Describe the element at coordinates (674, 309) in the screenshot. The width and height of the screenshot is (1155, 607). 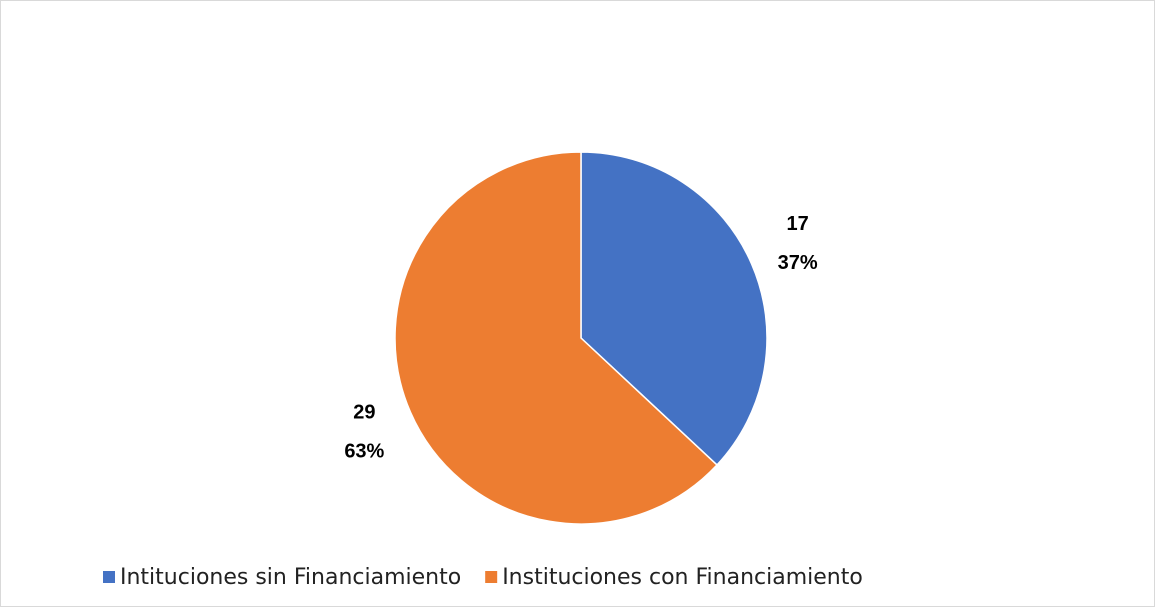
I see `pie-slice` at that location.